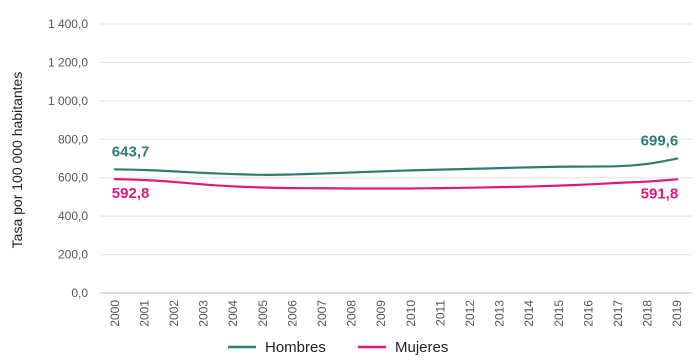 Image resolution: width=700 pixels, height=362 pixels. I want to click on x-tick-label: 2008, so click(352, 313).